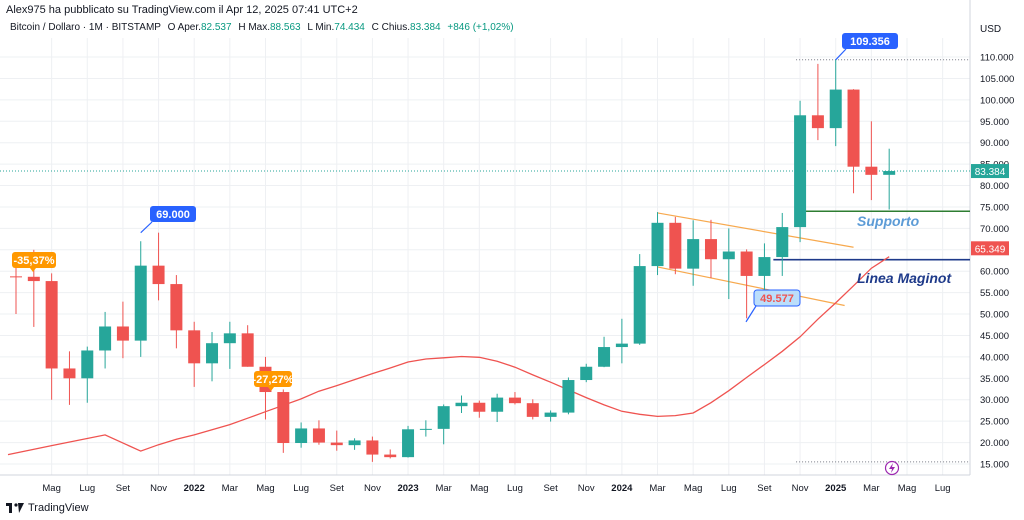 The height and width of the screenshot is (520, 1024). Describe the element at coordinates (58, 508) in the screenshot. I see `footer-brand-text: TradingView` at that location.